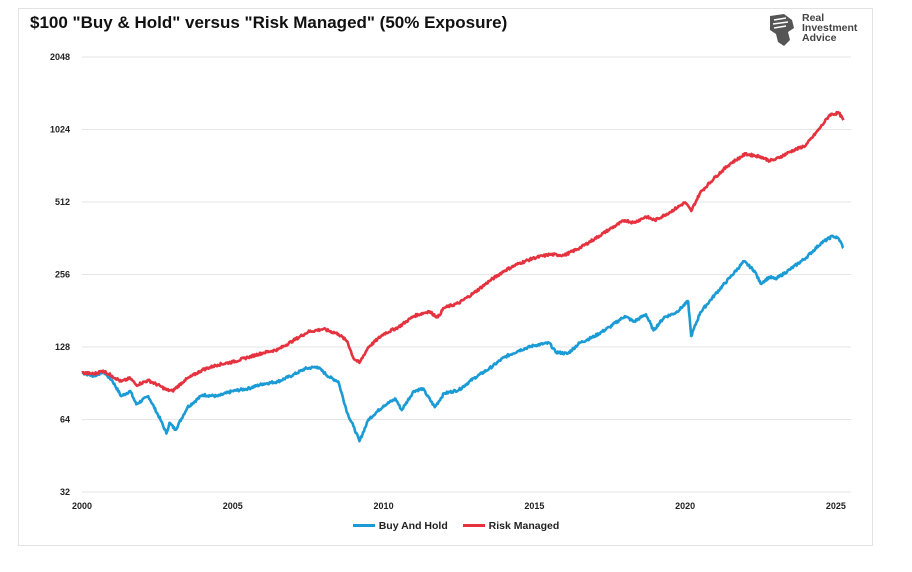  I want to click on logo-line-2: Investment, so click(830, 28).